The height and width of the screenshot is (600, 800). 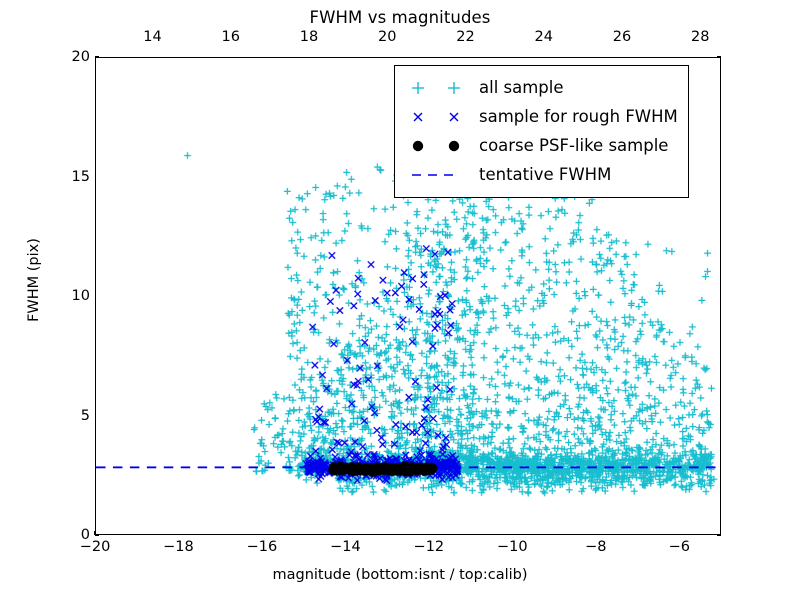 What do you see at coordinates (309, 37) in the screenshot?
I see `x-tick-label-top: 18` at bounding box center [309, 37].